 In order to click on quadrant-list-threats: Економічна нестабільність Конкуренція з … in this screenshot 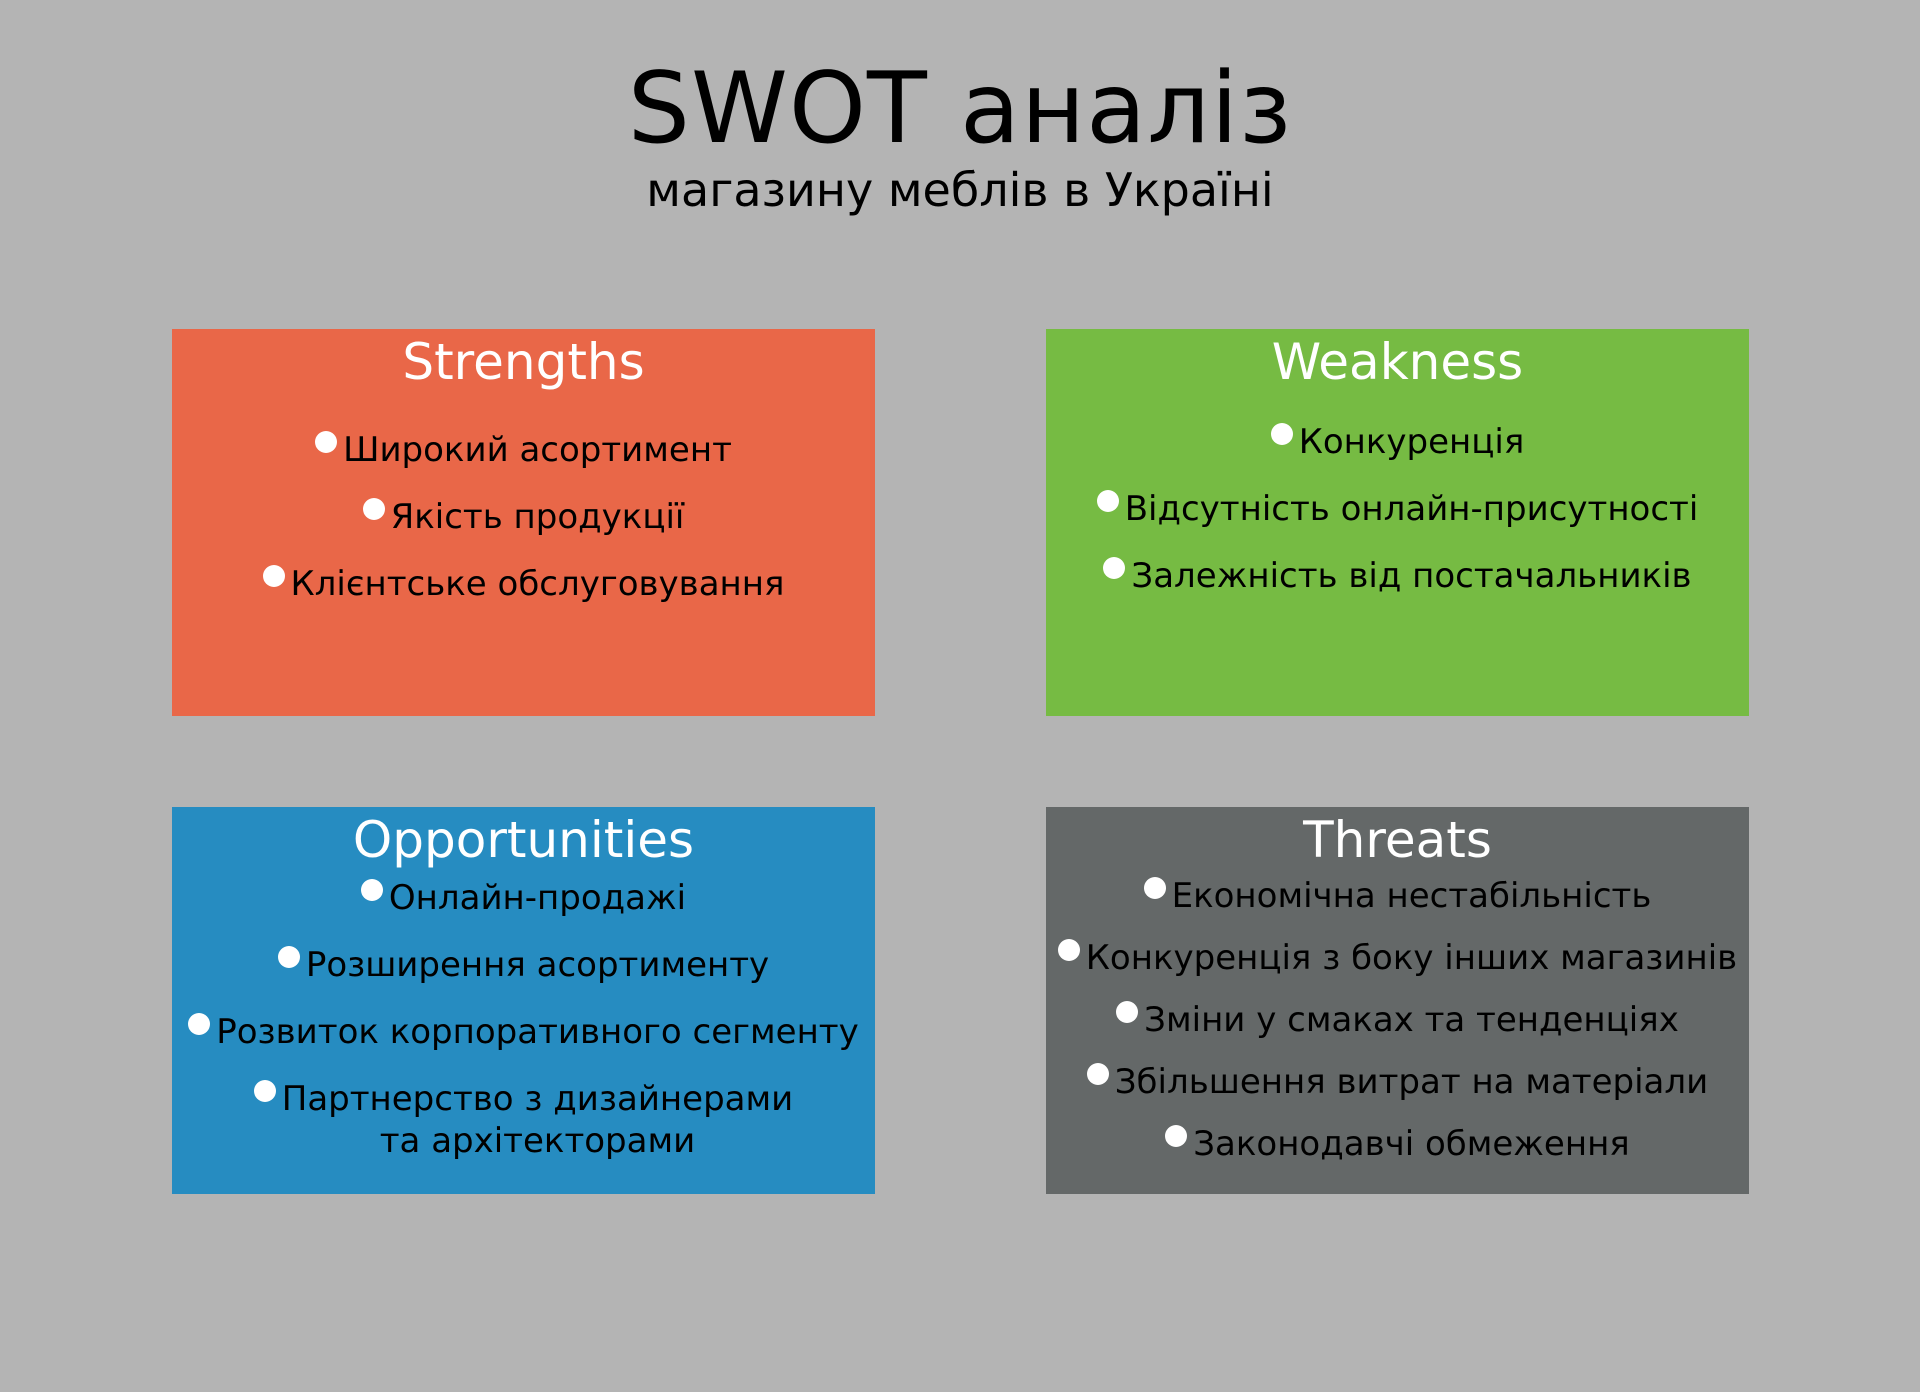, I will do `click(1397, 1020)`.